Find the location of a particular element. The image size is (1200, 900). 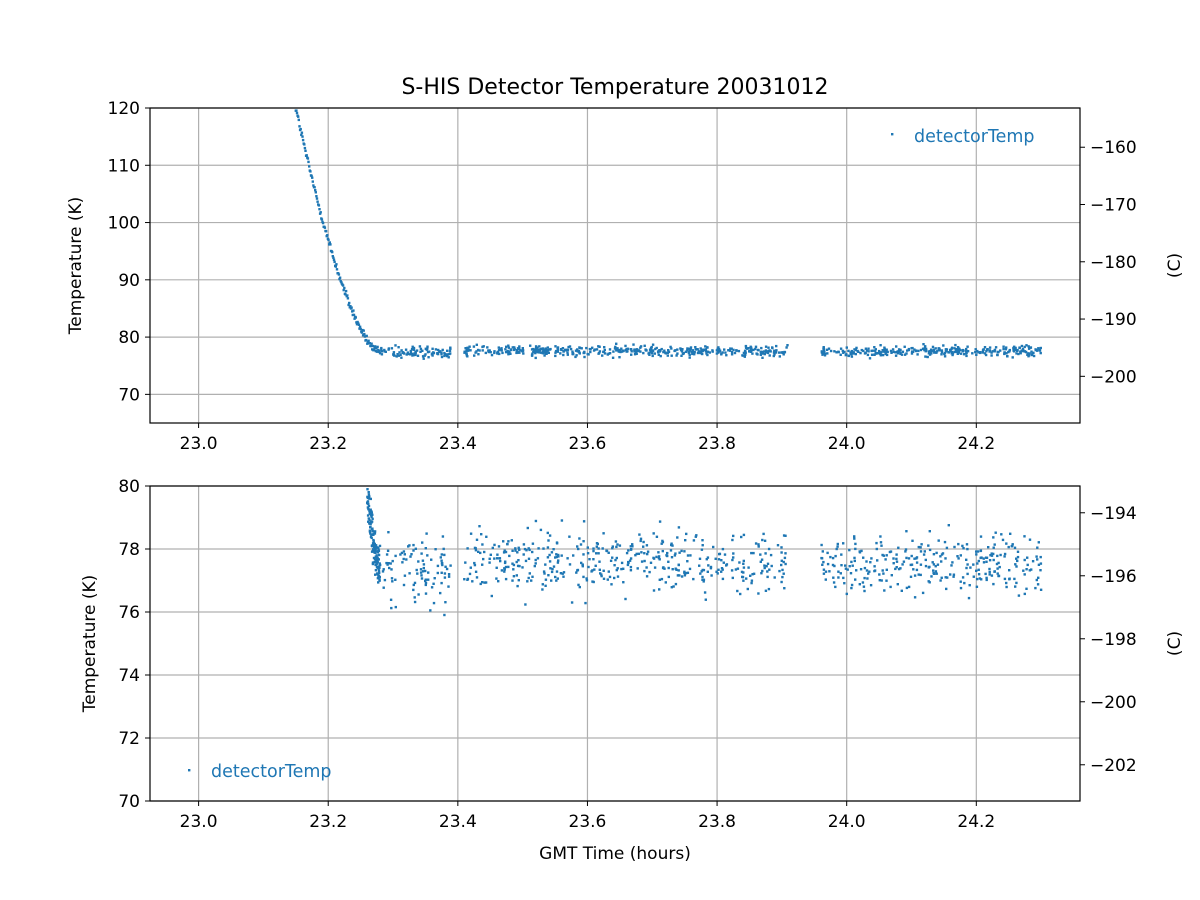

y-tick-label: 78 is located at coordinates (129, 550).